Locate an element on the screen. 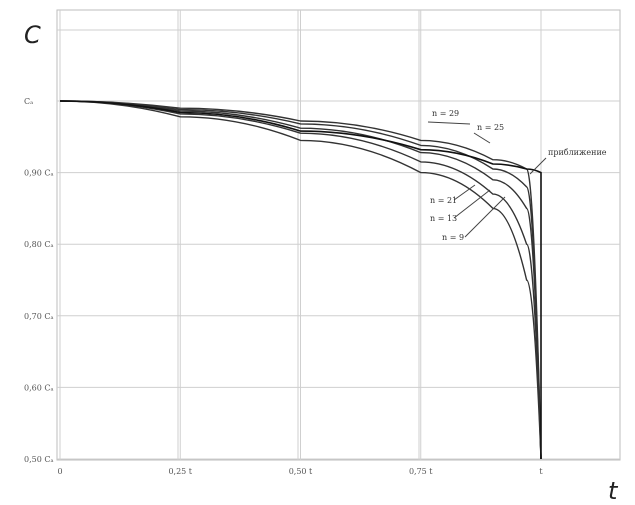 The width and height of the screenshot is (635, 505). x-axis-label: t is located at coordinates (613, 491).